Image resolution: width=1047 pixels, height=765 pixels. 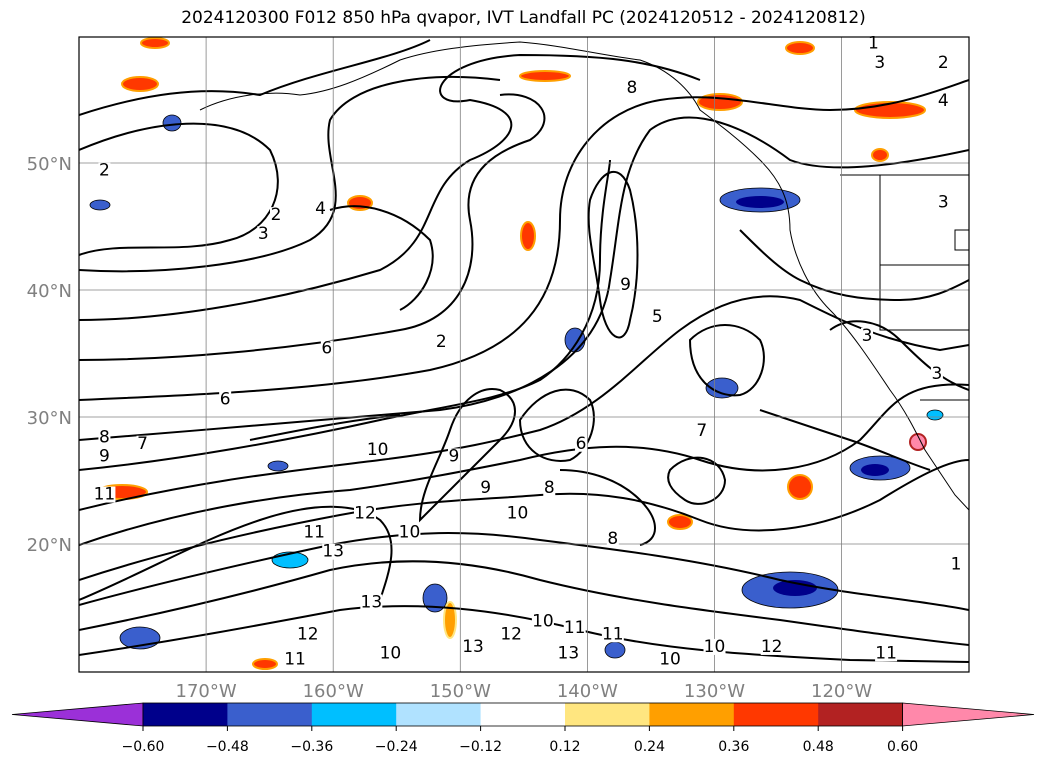 What do you see at coordinates (918, 442) in the screenshot?
I see `shade-pink-baja` at bounding box center [918, 442].